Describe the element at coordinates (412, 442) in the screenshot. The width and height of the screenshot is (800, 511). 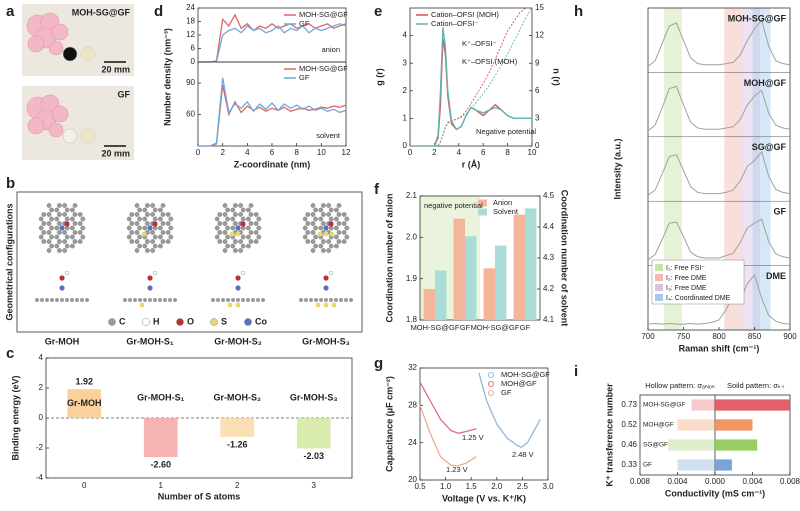
I see `y-tick-label: 24` at that location.